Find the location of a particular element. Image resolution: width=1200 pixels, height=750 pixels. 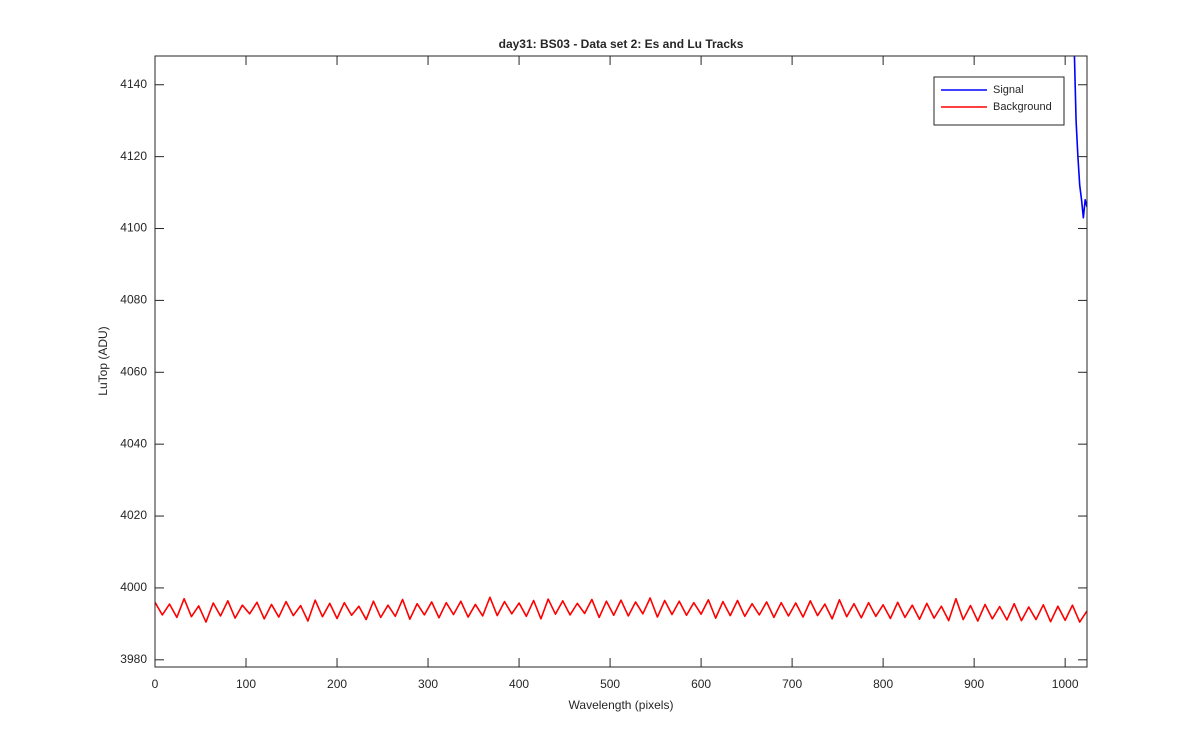

x-tick-label: 1000 is located at coordinates (1065, 684).